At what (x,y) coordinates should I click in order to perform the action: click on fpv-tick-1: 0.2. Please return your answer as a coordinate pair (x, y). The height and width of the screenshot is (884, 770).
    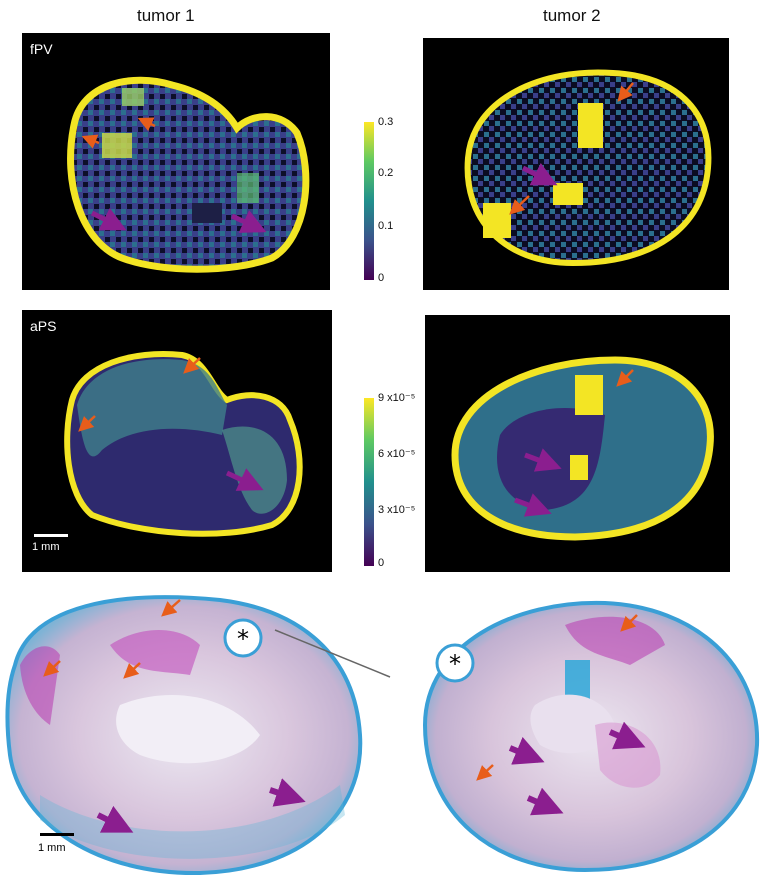
    Looking at the image, I should click on (386, 173).